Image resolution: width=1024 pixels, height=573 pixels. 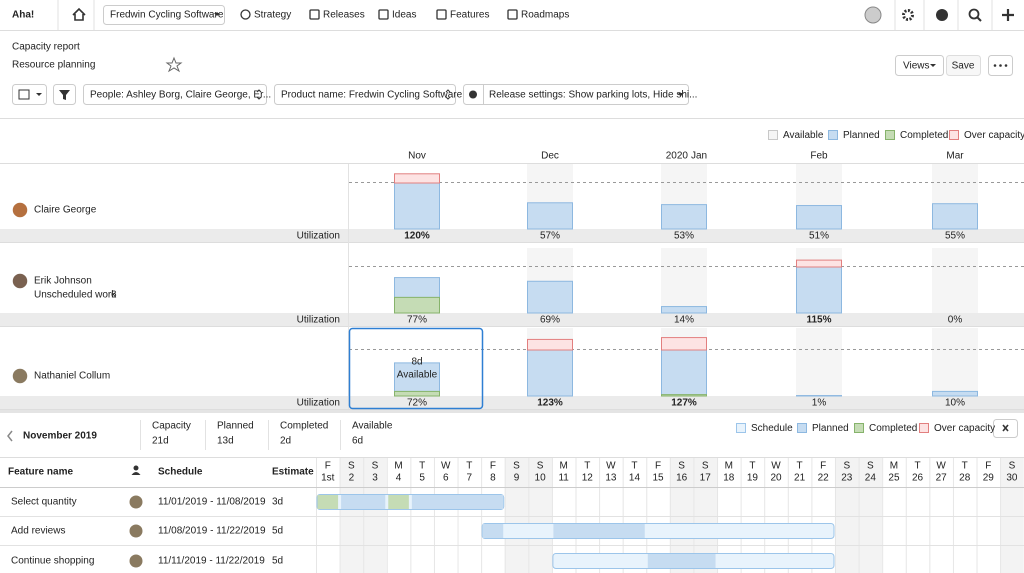 I want to click on favorite-star, so click(x=174, y=64).